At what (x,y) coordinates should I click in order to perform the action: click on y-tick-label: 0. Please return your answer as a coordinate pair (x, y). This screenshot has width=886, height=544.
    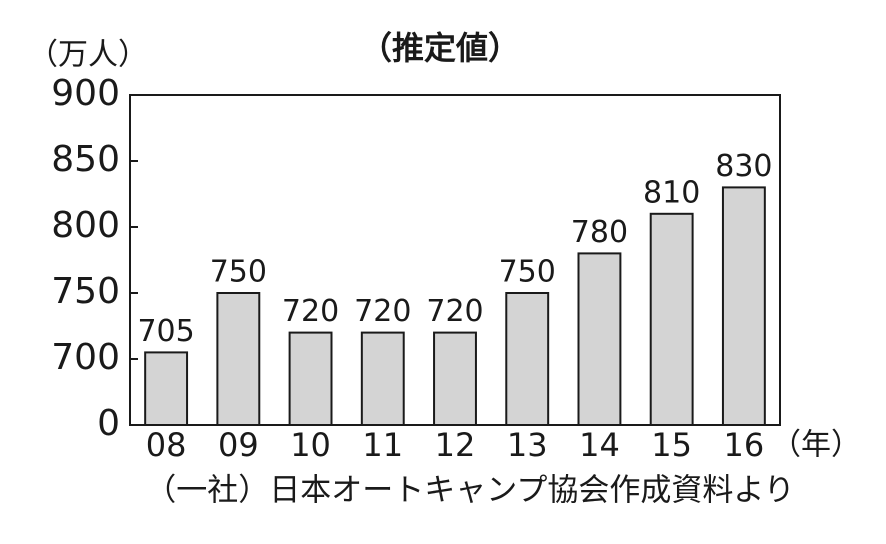
    Looking at the image, I should click on (108, 423).